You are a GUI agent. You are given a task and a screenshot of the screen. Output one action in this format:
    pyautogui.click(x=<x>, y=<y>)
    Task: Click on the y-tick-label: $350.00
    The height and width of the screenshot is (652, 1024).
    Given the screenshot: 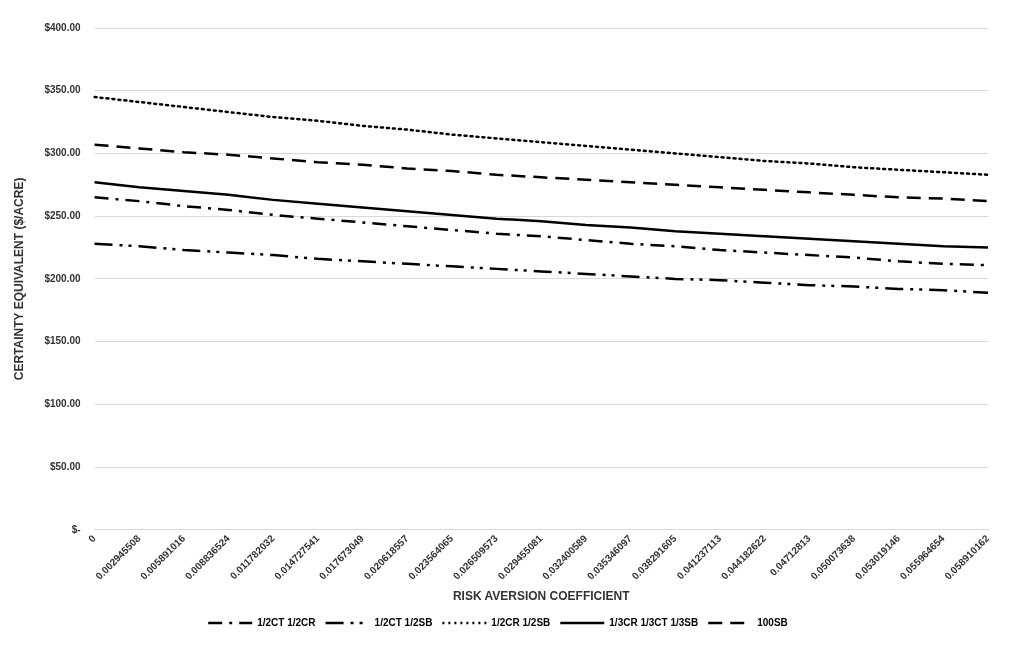 What is the action you would take?
    pyautogui.click(x=62, y=90)
    